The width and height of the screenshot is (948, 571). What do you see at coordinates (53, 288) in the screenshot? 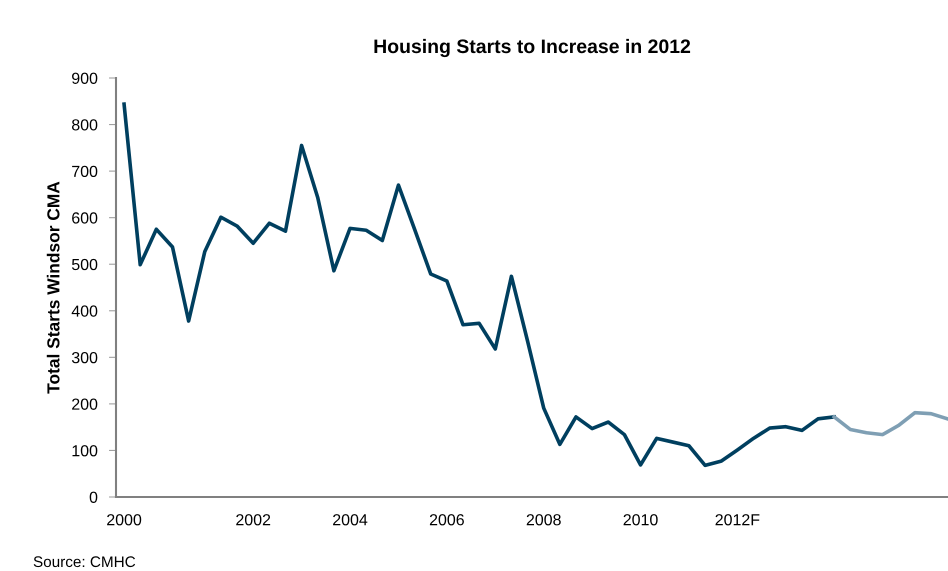
I see `y-axis-title: Total Starts Windsor CMA` at bounding box center [53, 288].